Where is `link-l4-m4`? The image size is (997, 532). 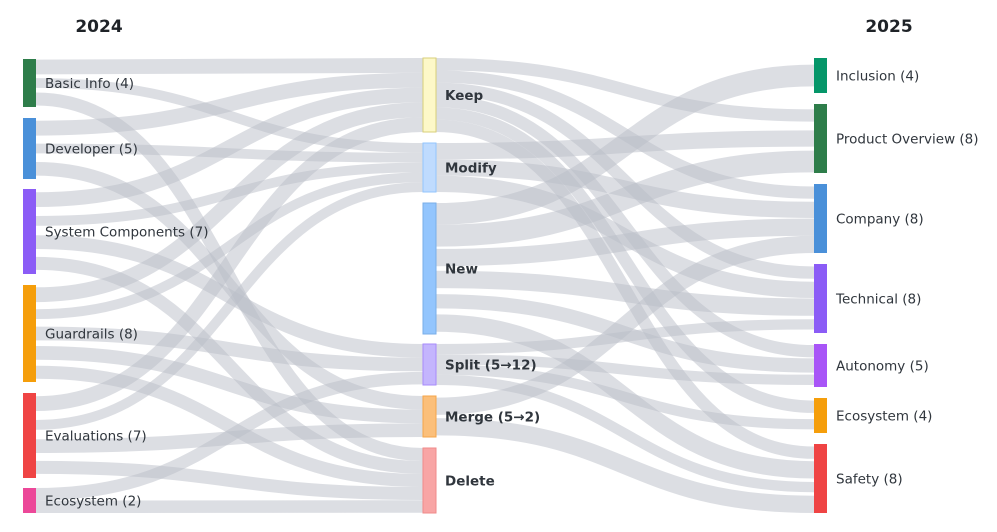 link-l4-m4 is located at coordinates (229, 349).